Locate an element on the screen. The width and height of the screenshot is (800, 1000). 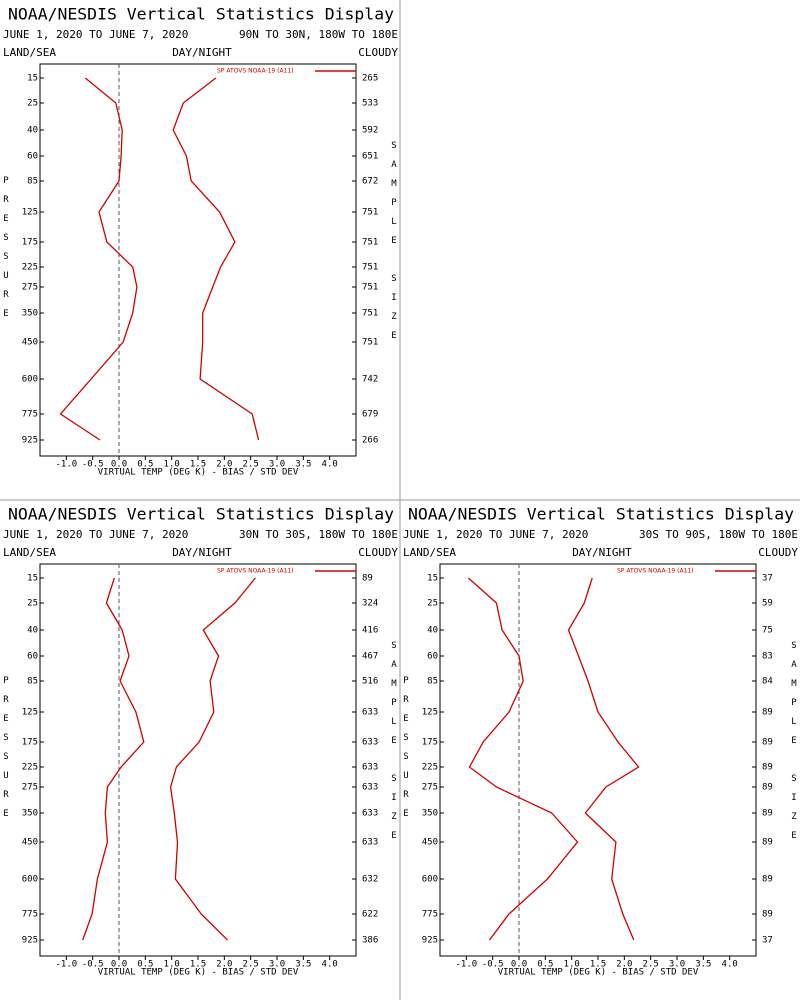
sample-size: 83 is located at coordinates (767, 657).